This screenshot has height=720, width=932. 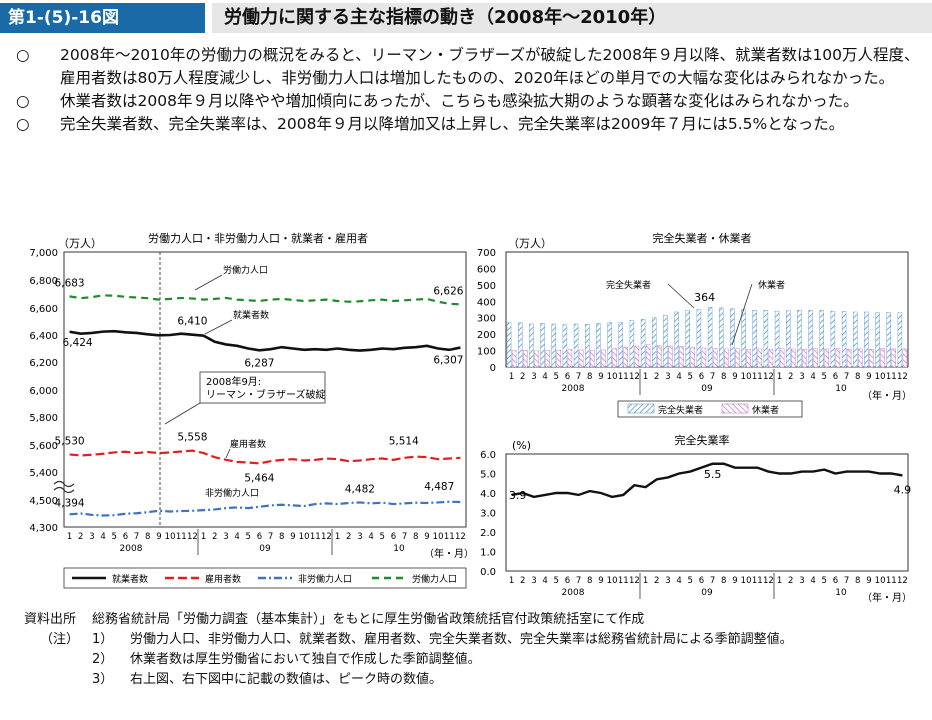 I want to click on top-right-chart-bars: 364, so click(x=707, y=329).